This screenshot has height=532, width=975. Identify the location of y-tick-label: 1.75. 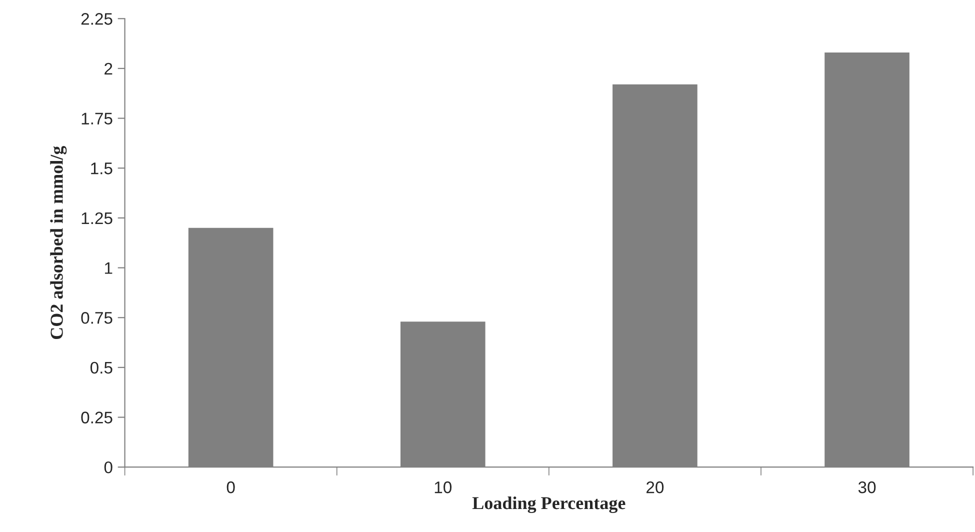
(97, 118).